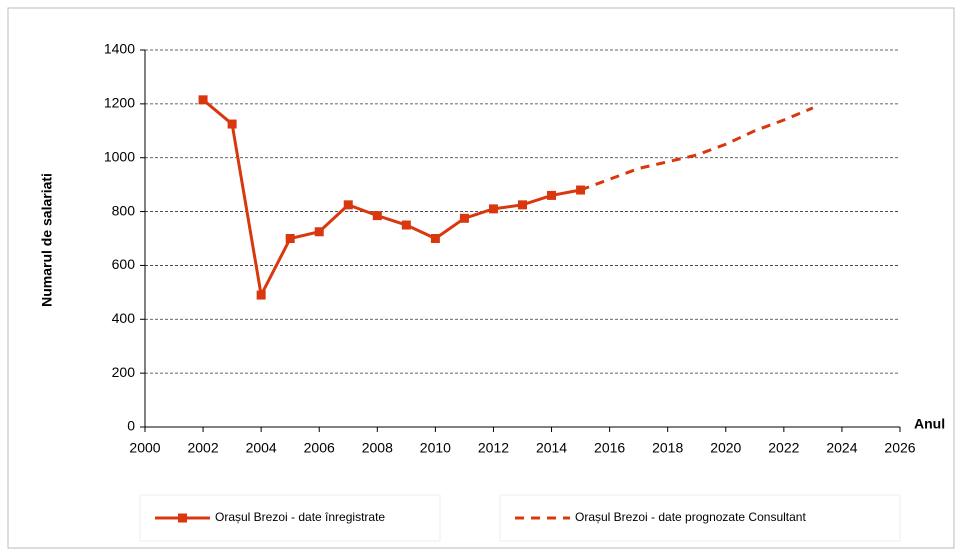 This screenshot has height=553, width=960. I want to click on y-tick-label: 400, so click(124, 318).